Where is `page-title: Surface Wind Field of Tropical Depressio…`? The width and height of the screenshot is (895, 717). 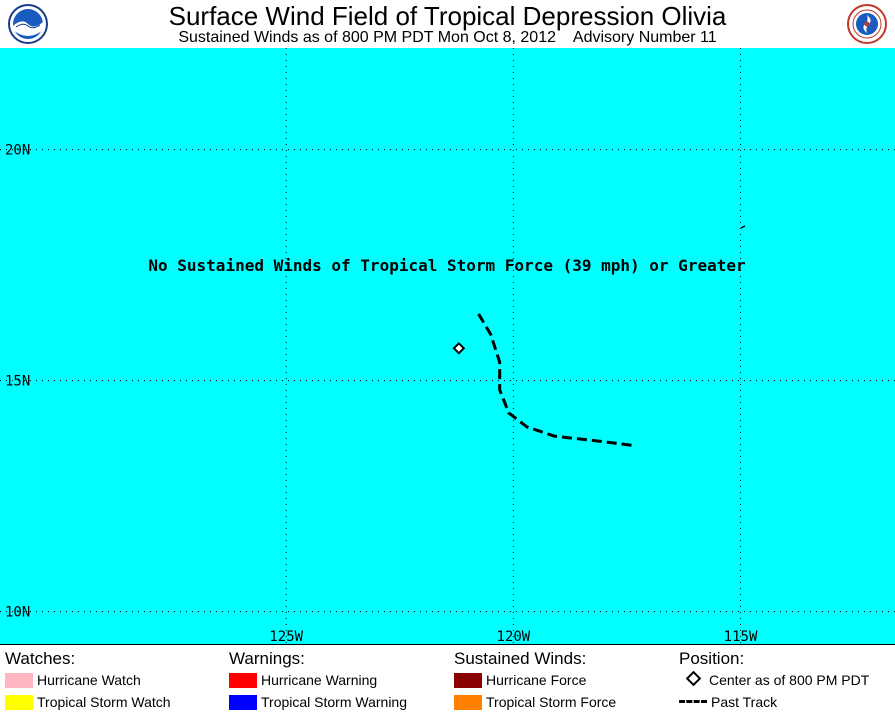 page-title: Surface Wind Field of Tropical Depressio… is located at coordinates (447, 16).